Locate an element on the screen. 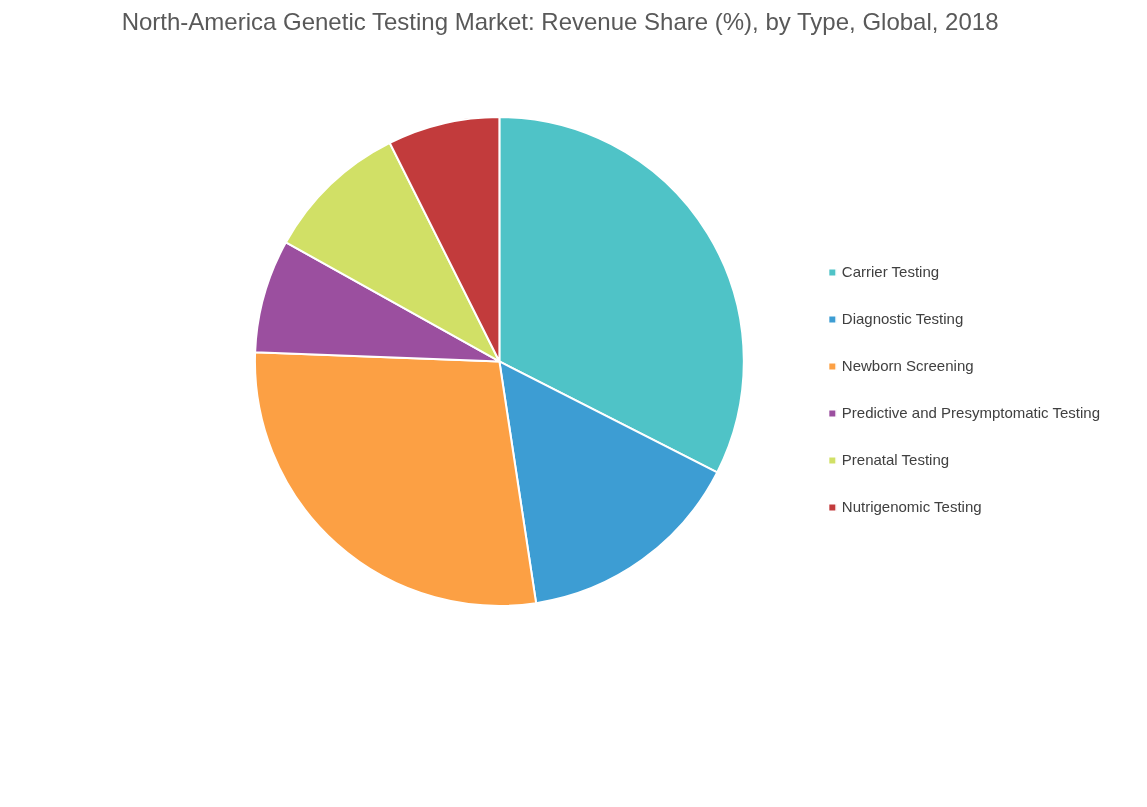 Image resolution: width=1147 pixels, height=807 pixels. legend-label: Diagnostic Testing is located at coordinates (902, 318).